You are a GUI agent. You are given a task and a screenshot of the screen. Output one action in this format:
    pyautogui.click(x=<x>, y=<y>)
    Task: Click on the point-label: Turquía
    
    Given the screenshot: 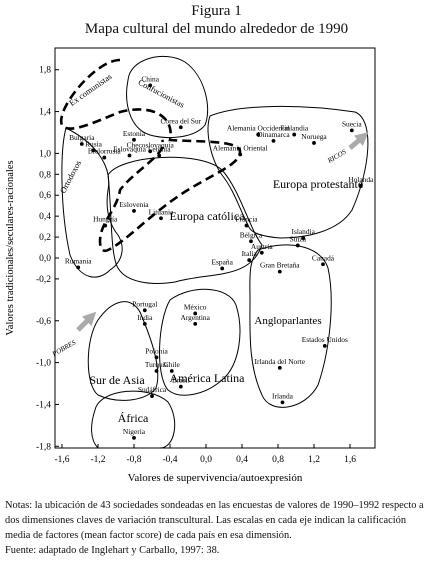 What is the action you would take?
    pyautogui.click(x=157, y=364)
    